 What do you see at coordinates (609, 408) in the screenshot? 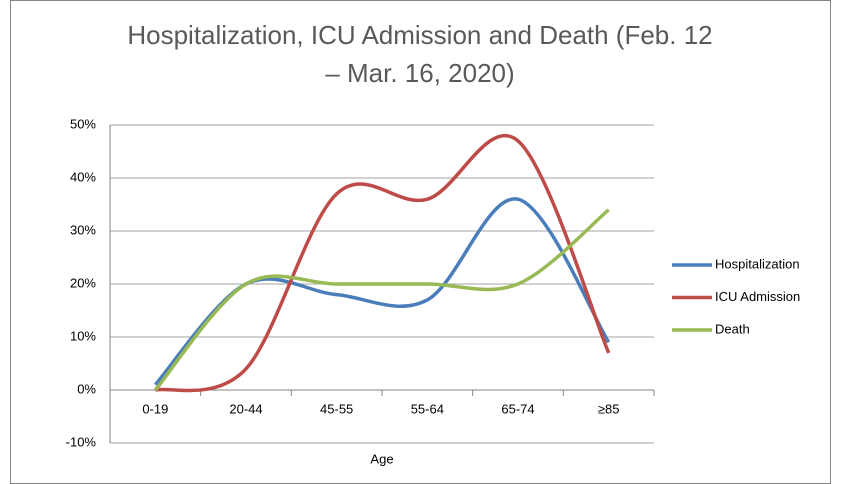
I see `x-tick-label: ≥85` at bounding box center [609, 408].